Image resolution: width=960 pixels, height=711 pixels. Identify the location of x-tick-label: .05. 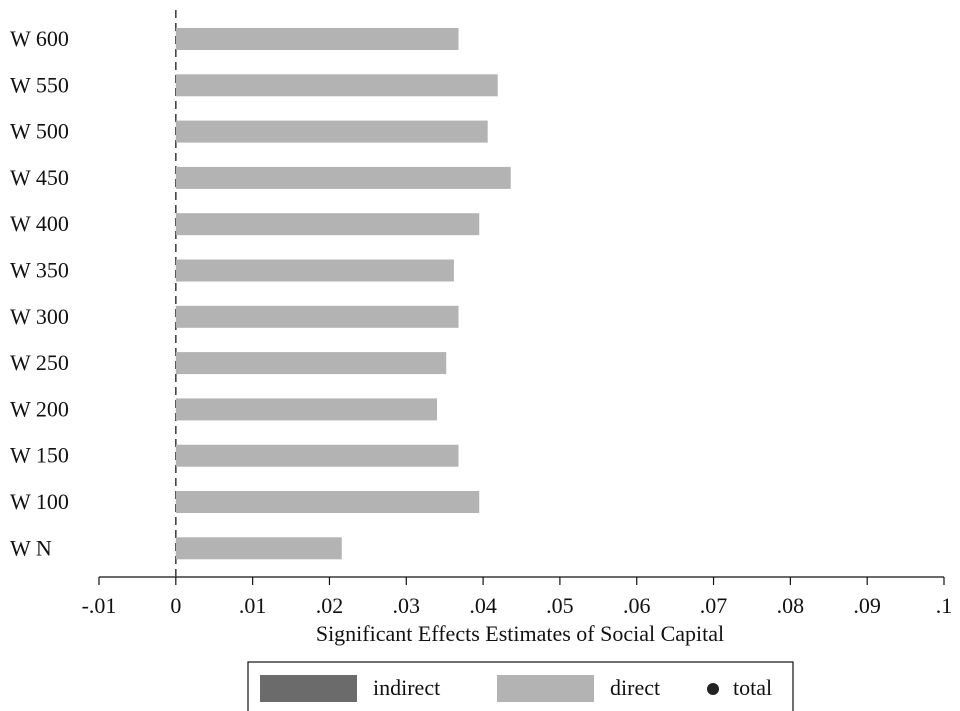
(560, 605).